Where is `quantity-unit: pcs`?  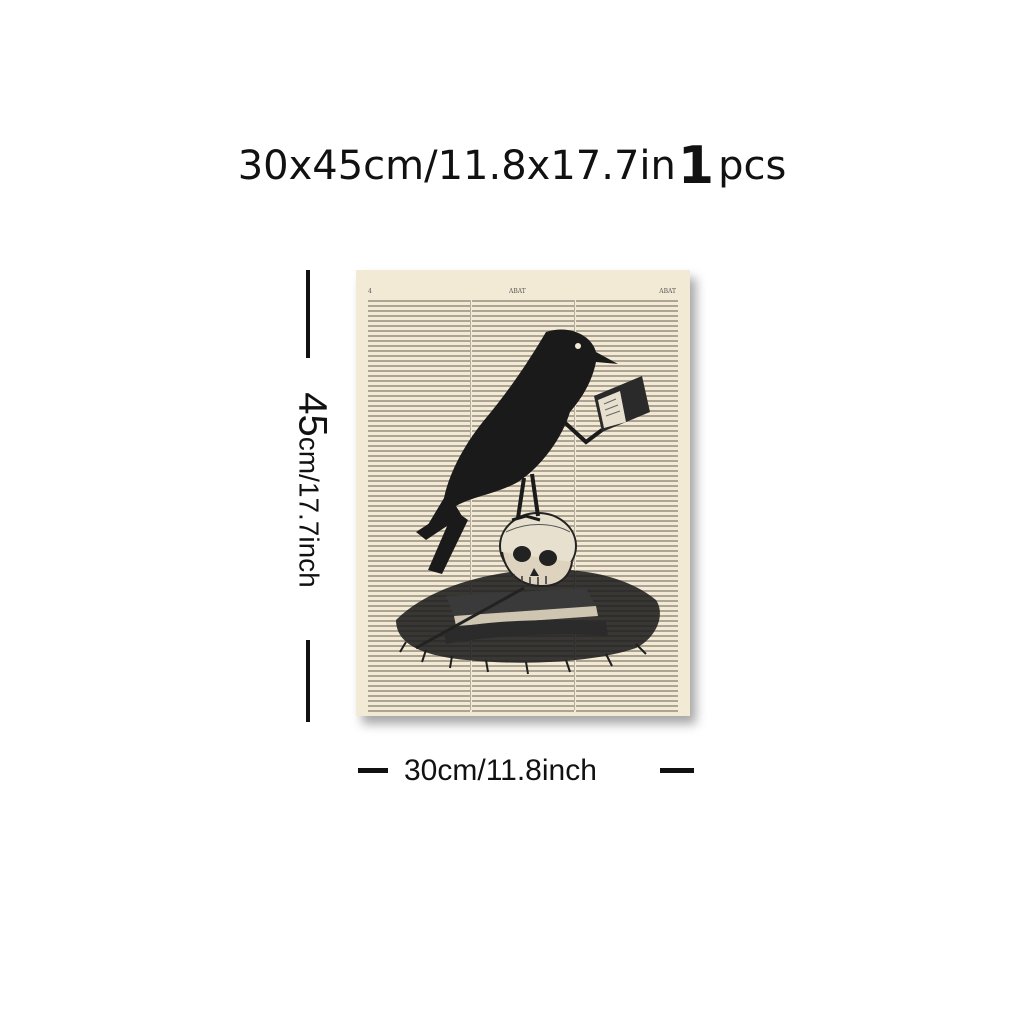
quantity-unit: pcs is located at coordinates (752, 166).